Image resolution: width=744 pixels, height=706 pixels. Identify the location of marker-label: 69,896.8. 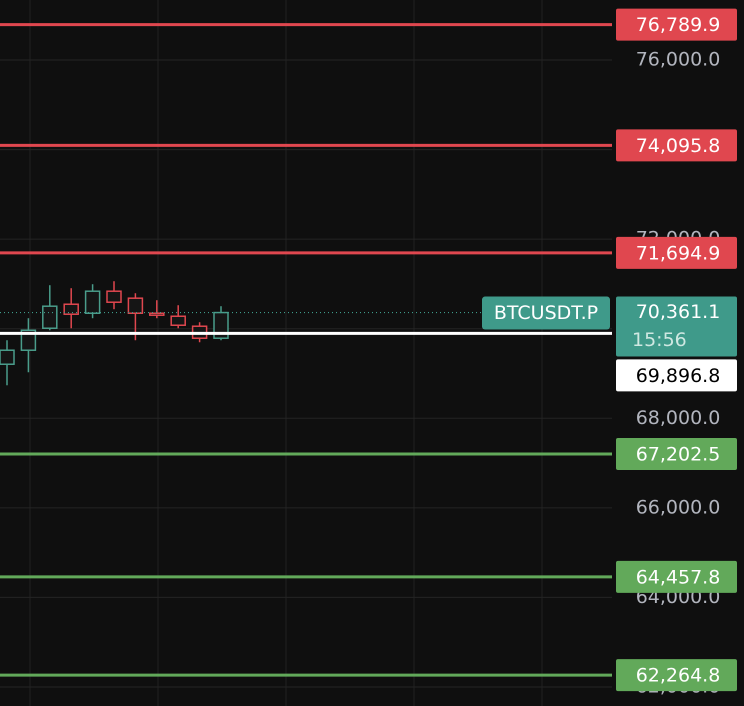
(678, 376).